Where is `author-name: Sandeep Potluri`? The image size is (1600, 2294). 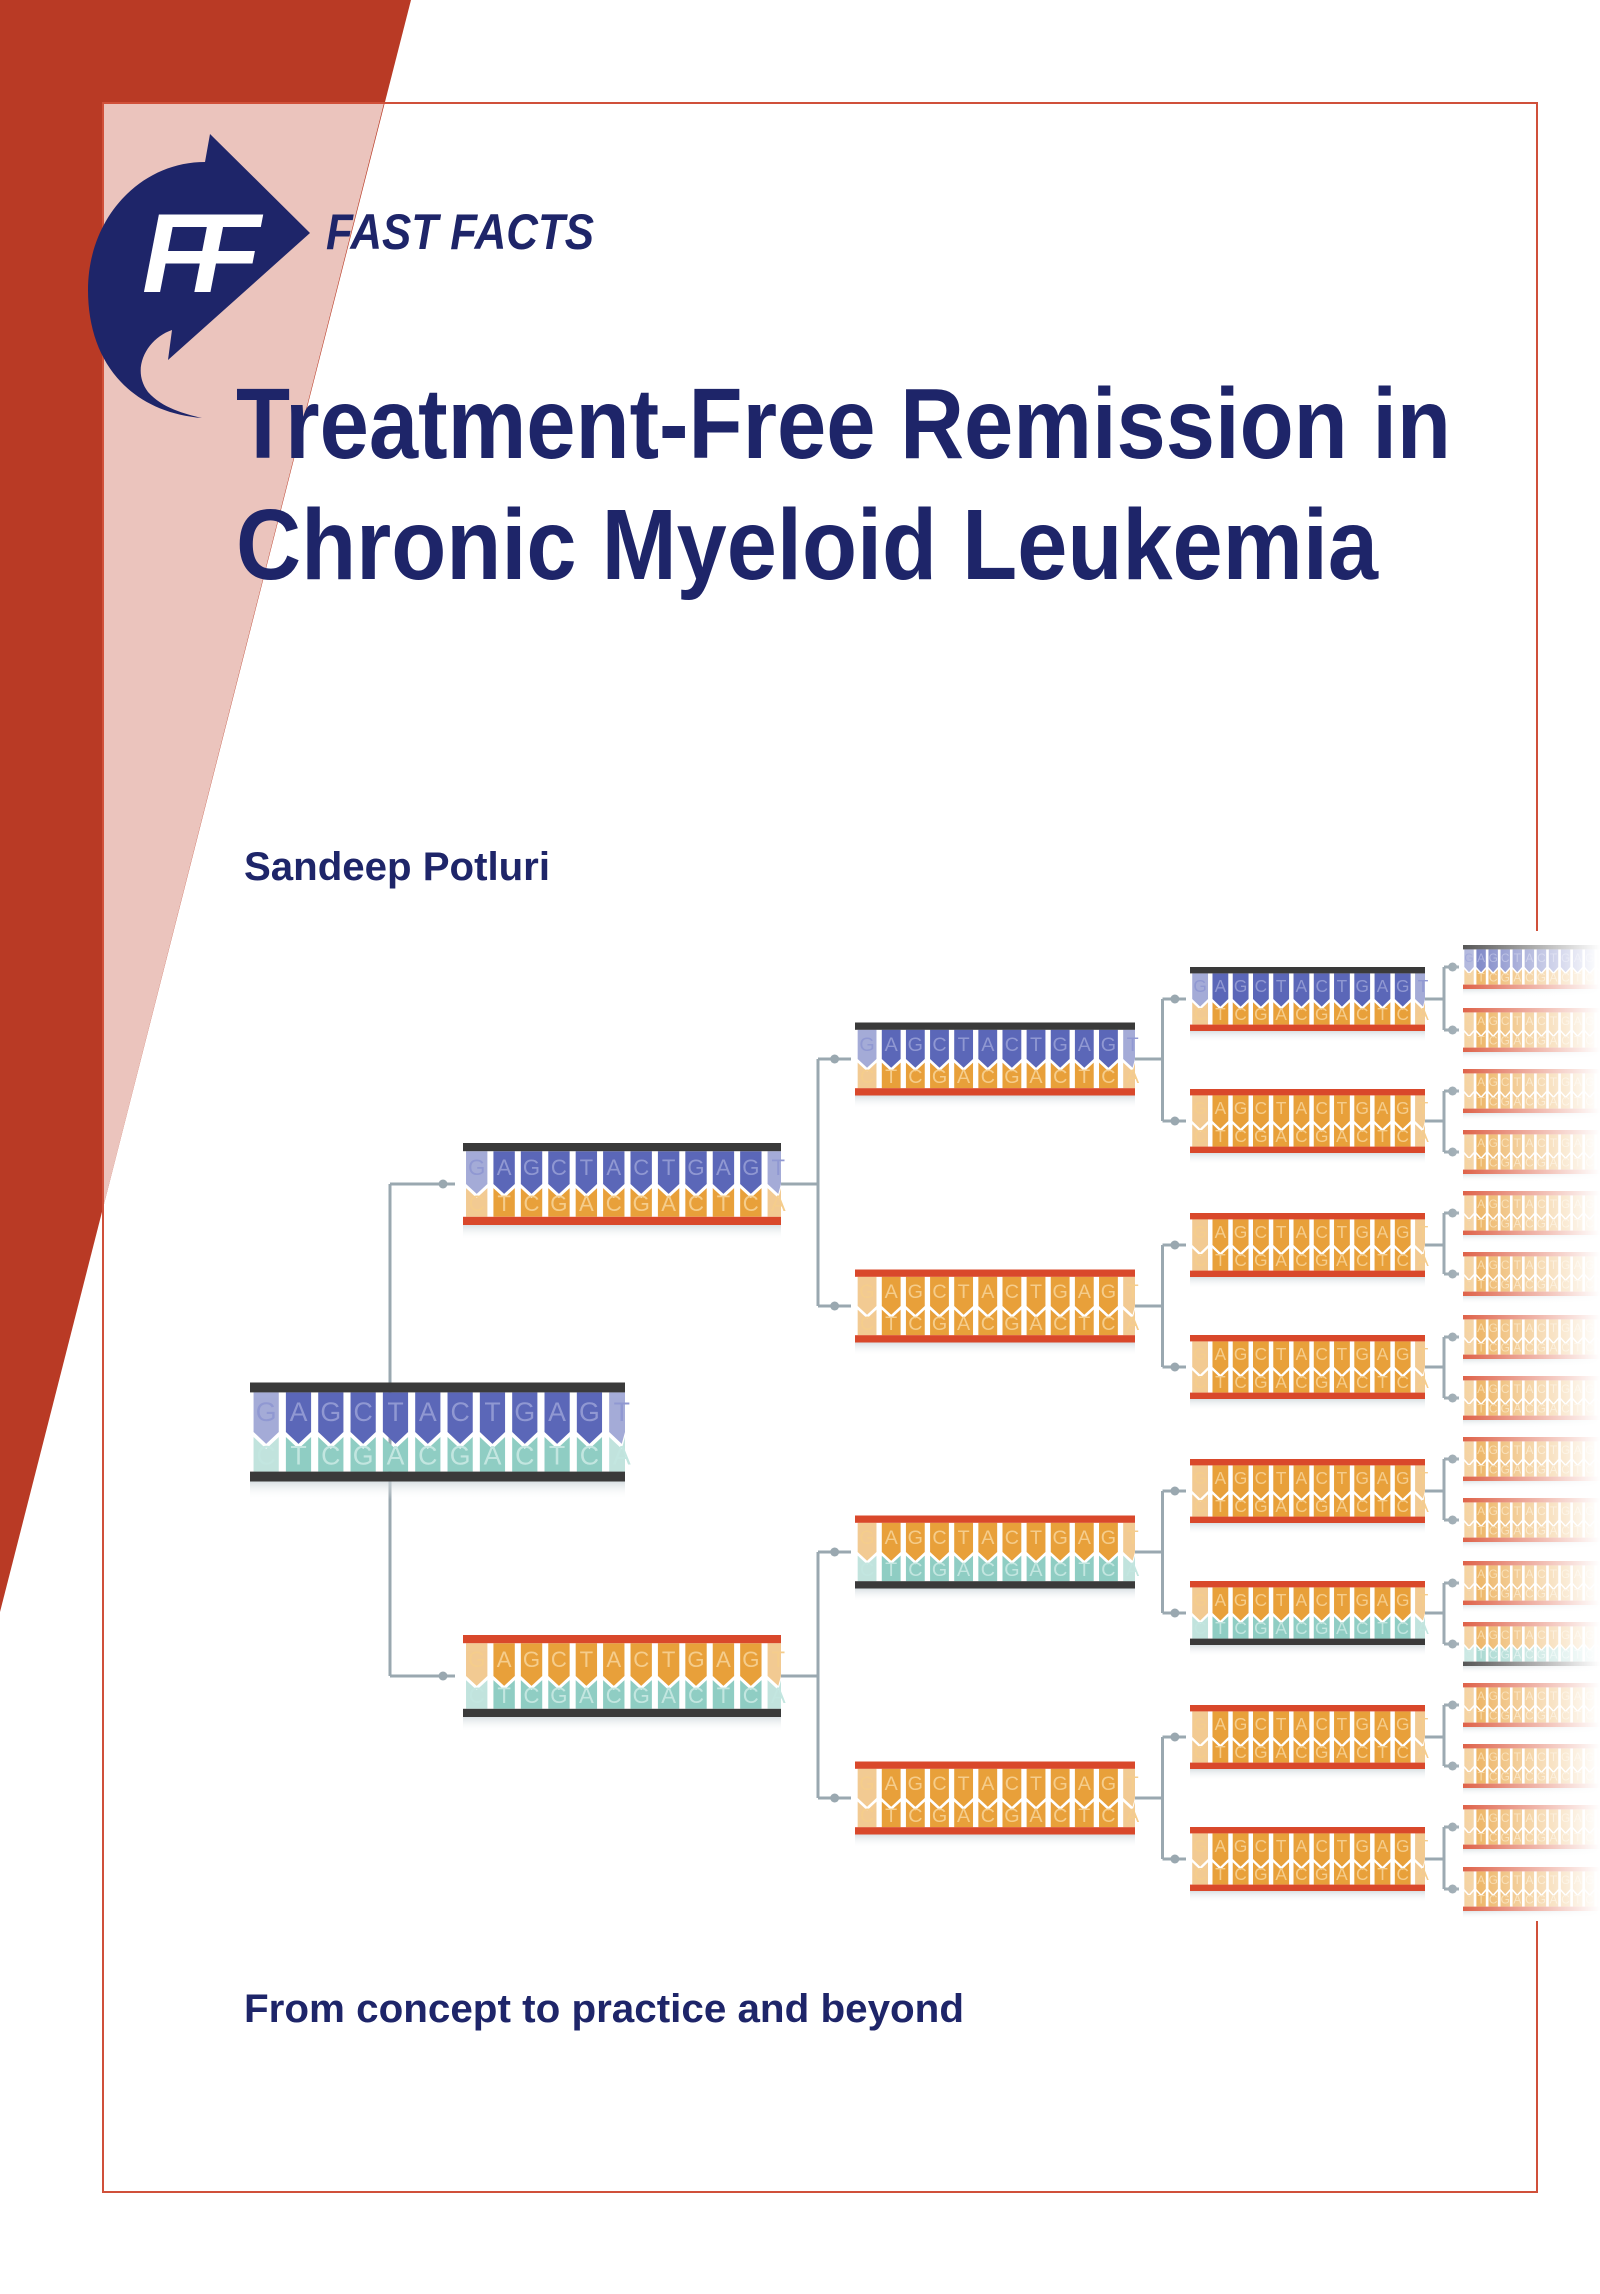
author-name: Sandeep Potluri is located at coordinates (397, 867).